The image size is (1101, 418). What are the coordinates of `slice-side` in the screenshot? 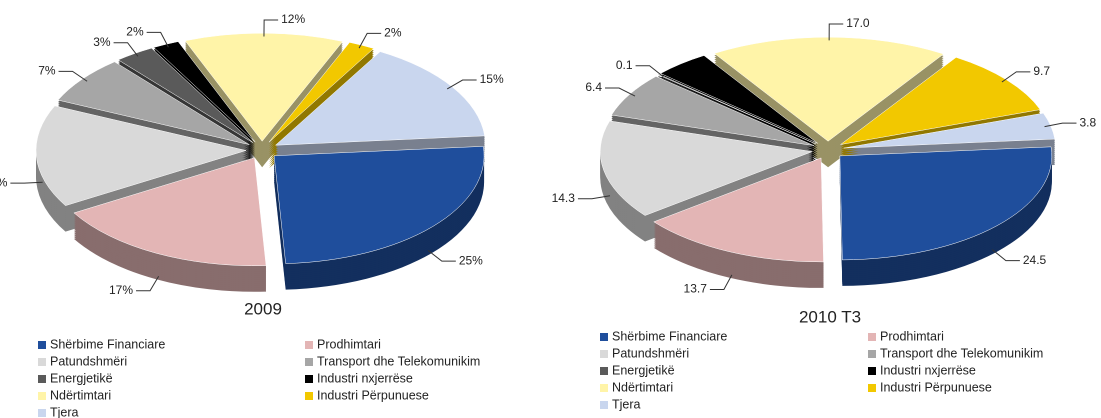 It's located at (737, 111).